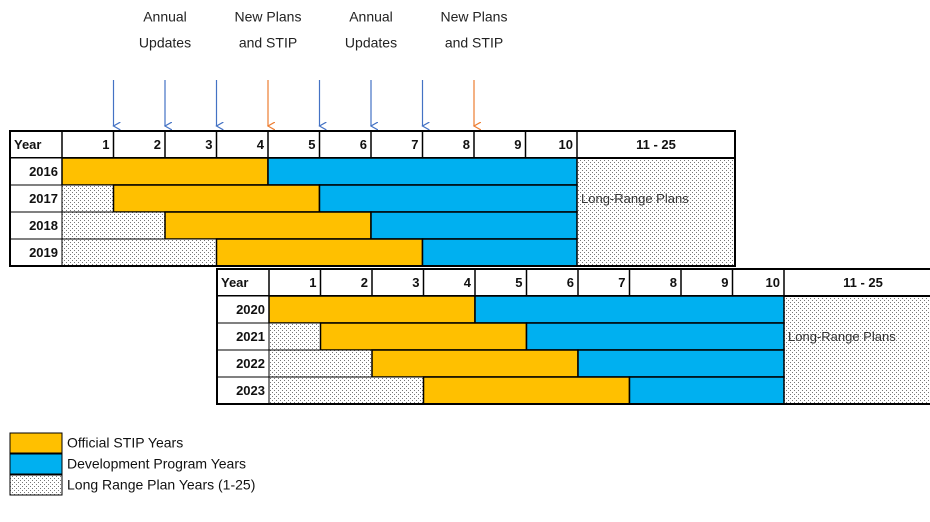  Describe the element at coordinates (161, 485) in the screenshot. I see `legend-label: Long Range Plan Years (1-25)` at that location.